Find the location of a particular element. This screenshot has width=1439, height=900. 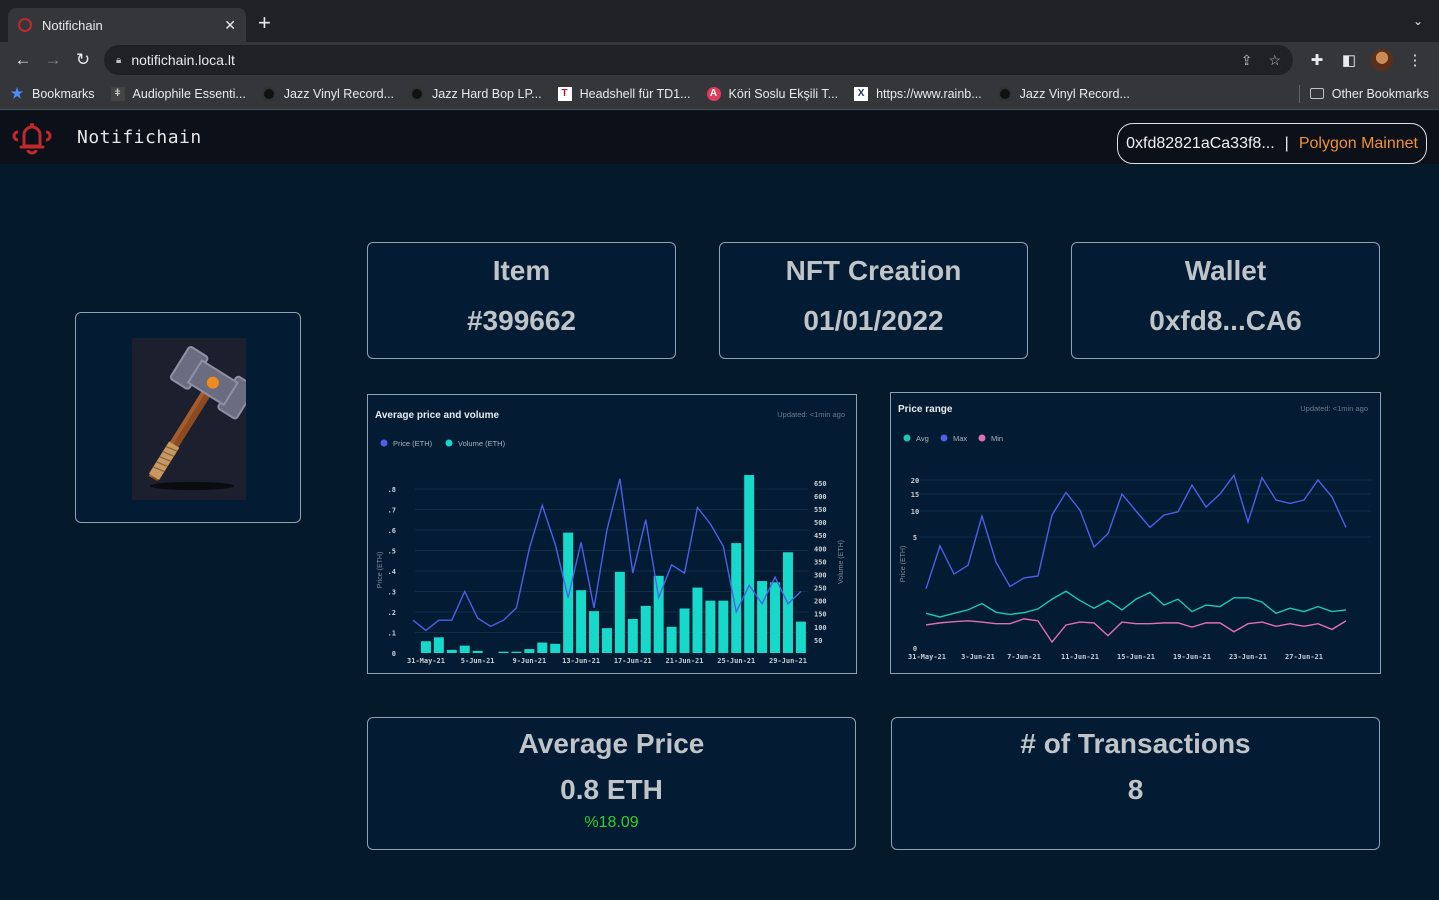

browser-toolbar: ← → ↻ 🔒︎ notifichain.loca.lt ⇪ ☆ ✚ ◧ ⋮ is located at coordinates (719, 60).